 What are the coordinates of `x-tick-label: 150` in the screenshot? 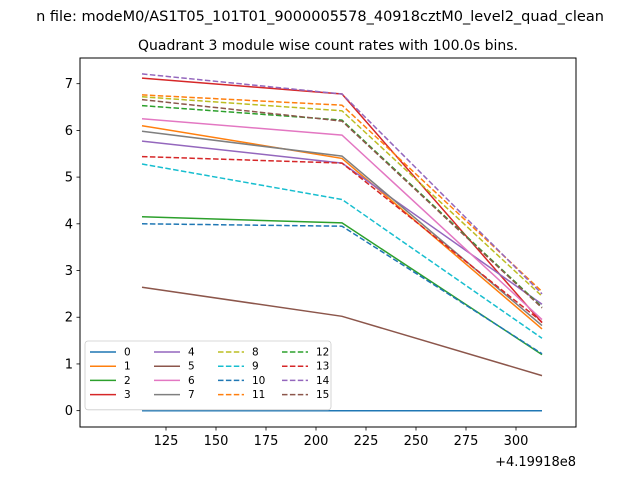 It's located at (216, 441).